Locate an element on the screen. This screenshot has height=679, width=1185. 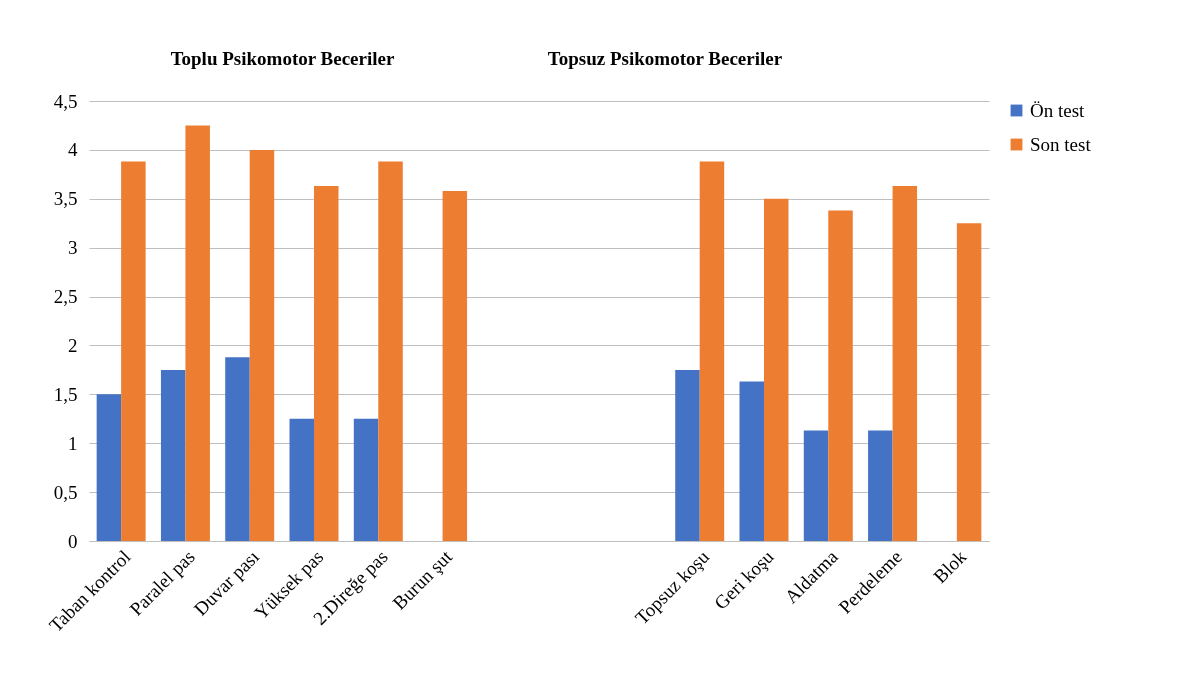
text: Toplu Psikomotor Beceriler is located at coordinates (282, 58).